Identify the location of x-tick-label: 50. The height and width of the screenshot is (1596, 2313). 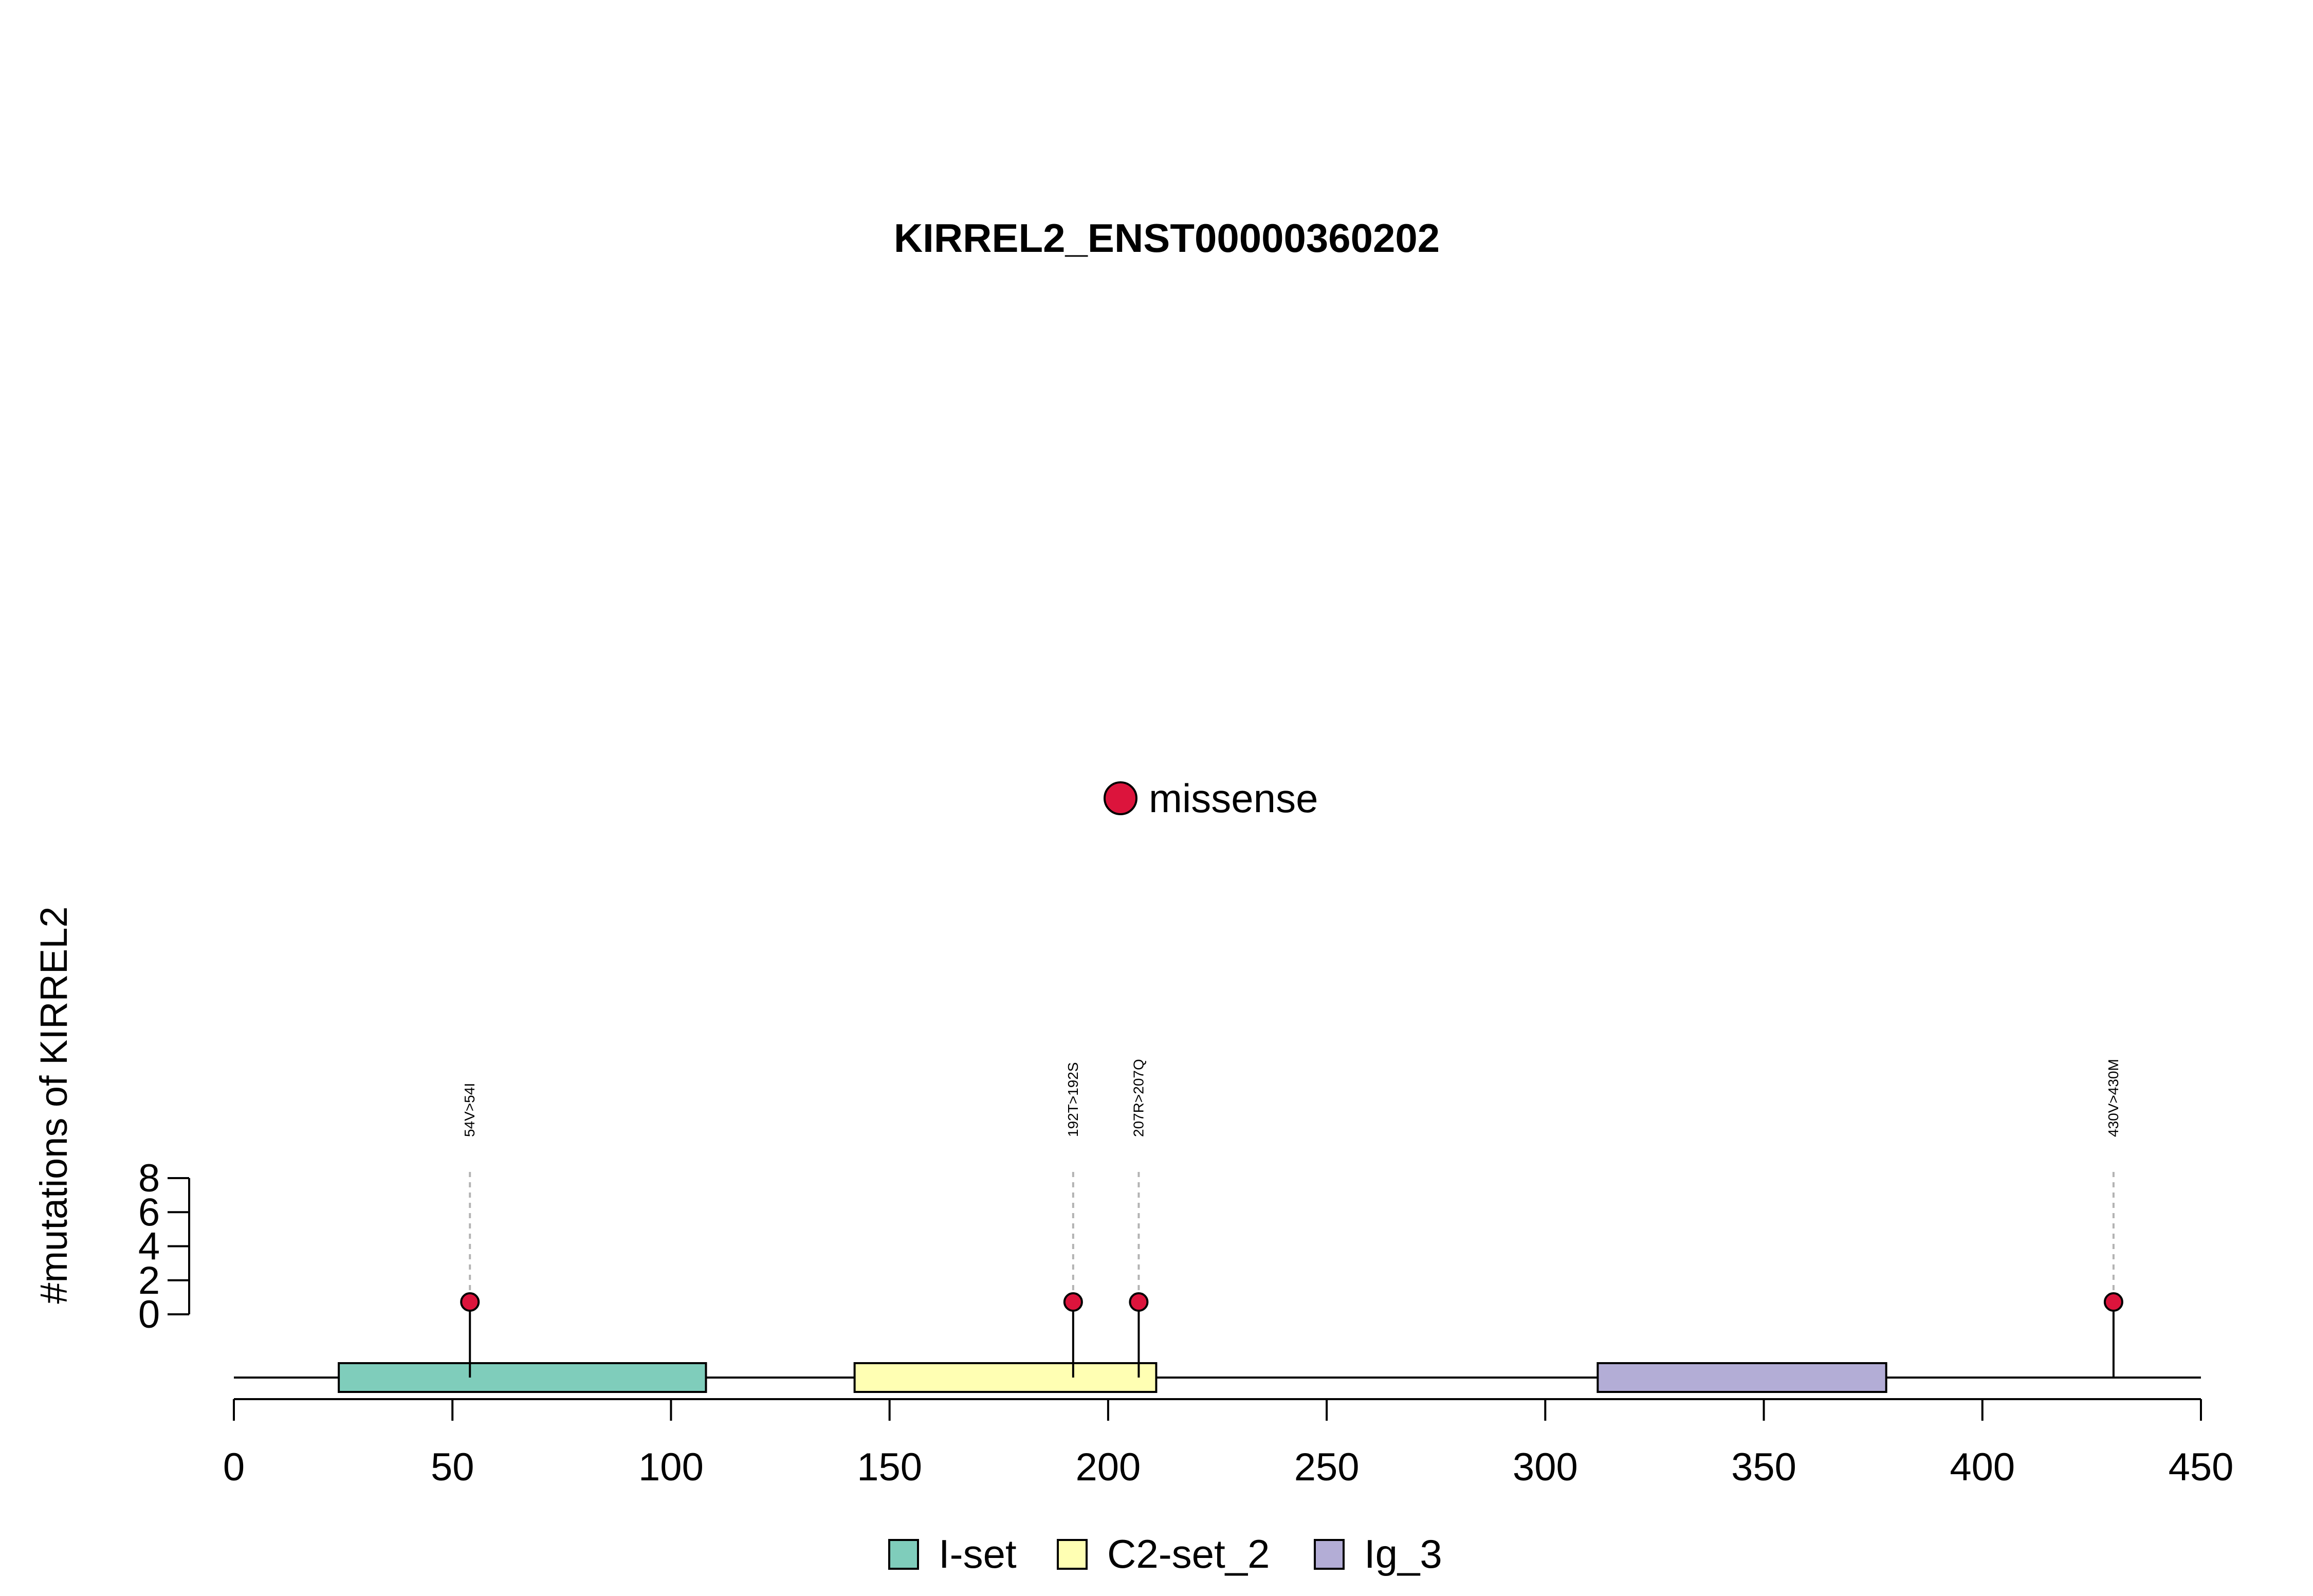
(452, 1467).